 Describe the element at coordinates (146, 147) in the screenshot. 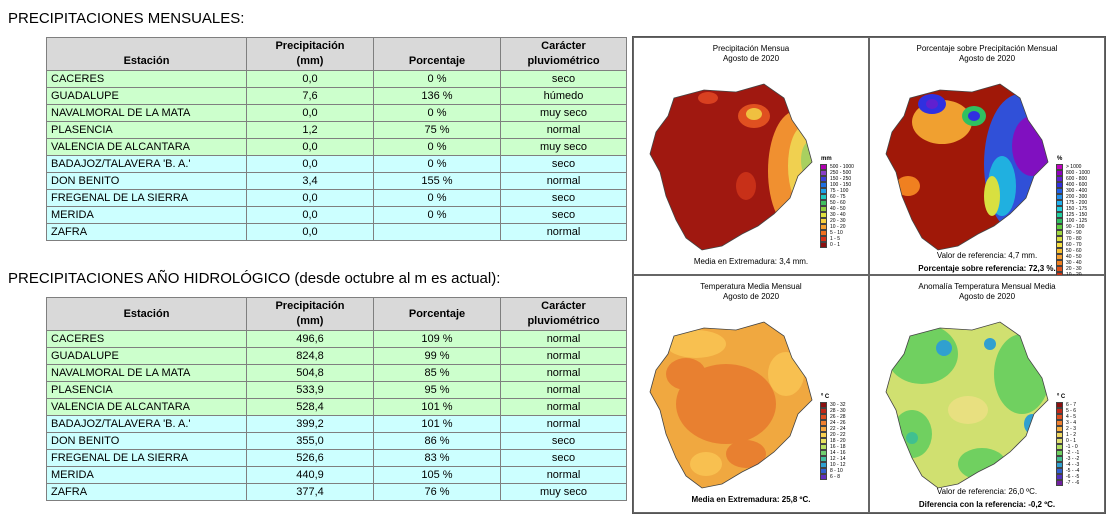

I see `station-cell: VALENCIA DE ALCANTARA` at that location.